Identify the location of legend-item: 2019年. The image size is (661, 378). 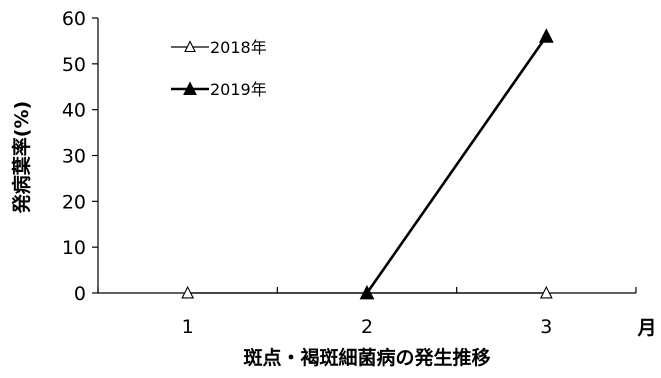
(219, 89).